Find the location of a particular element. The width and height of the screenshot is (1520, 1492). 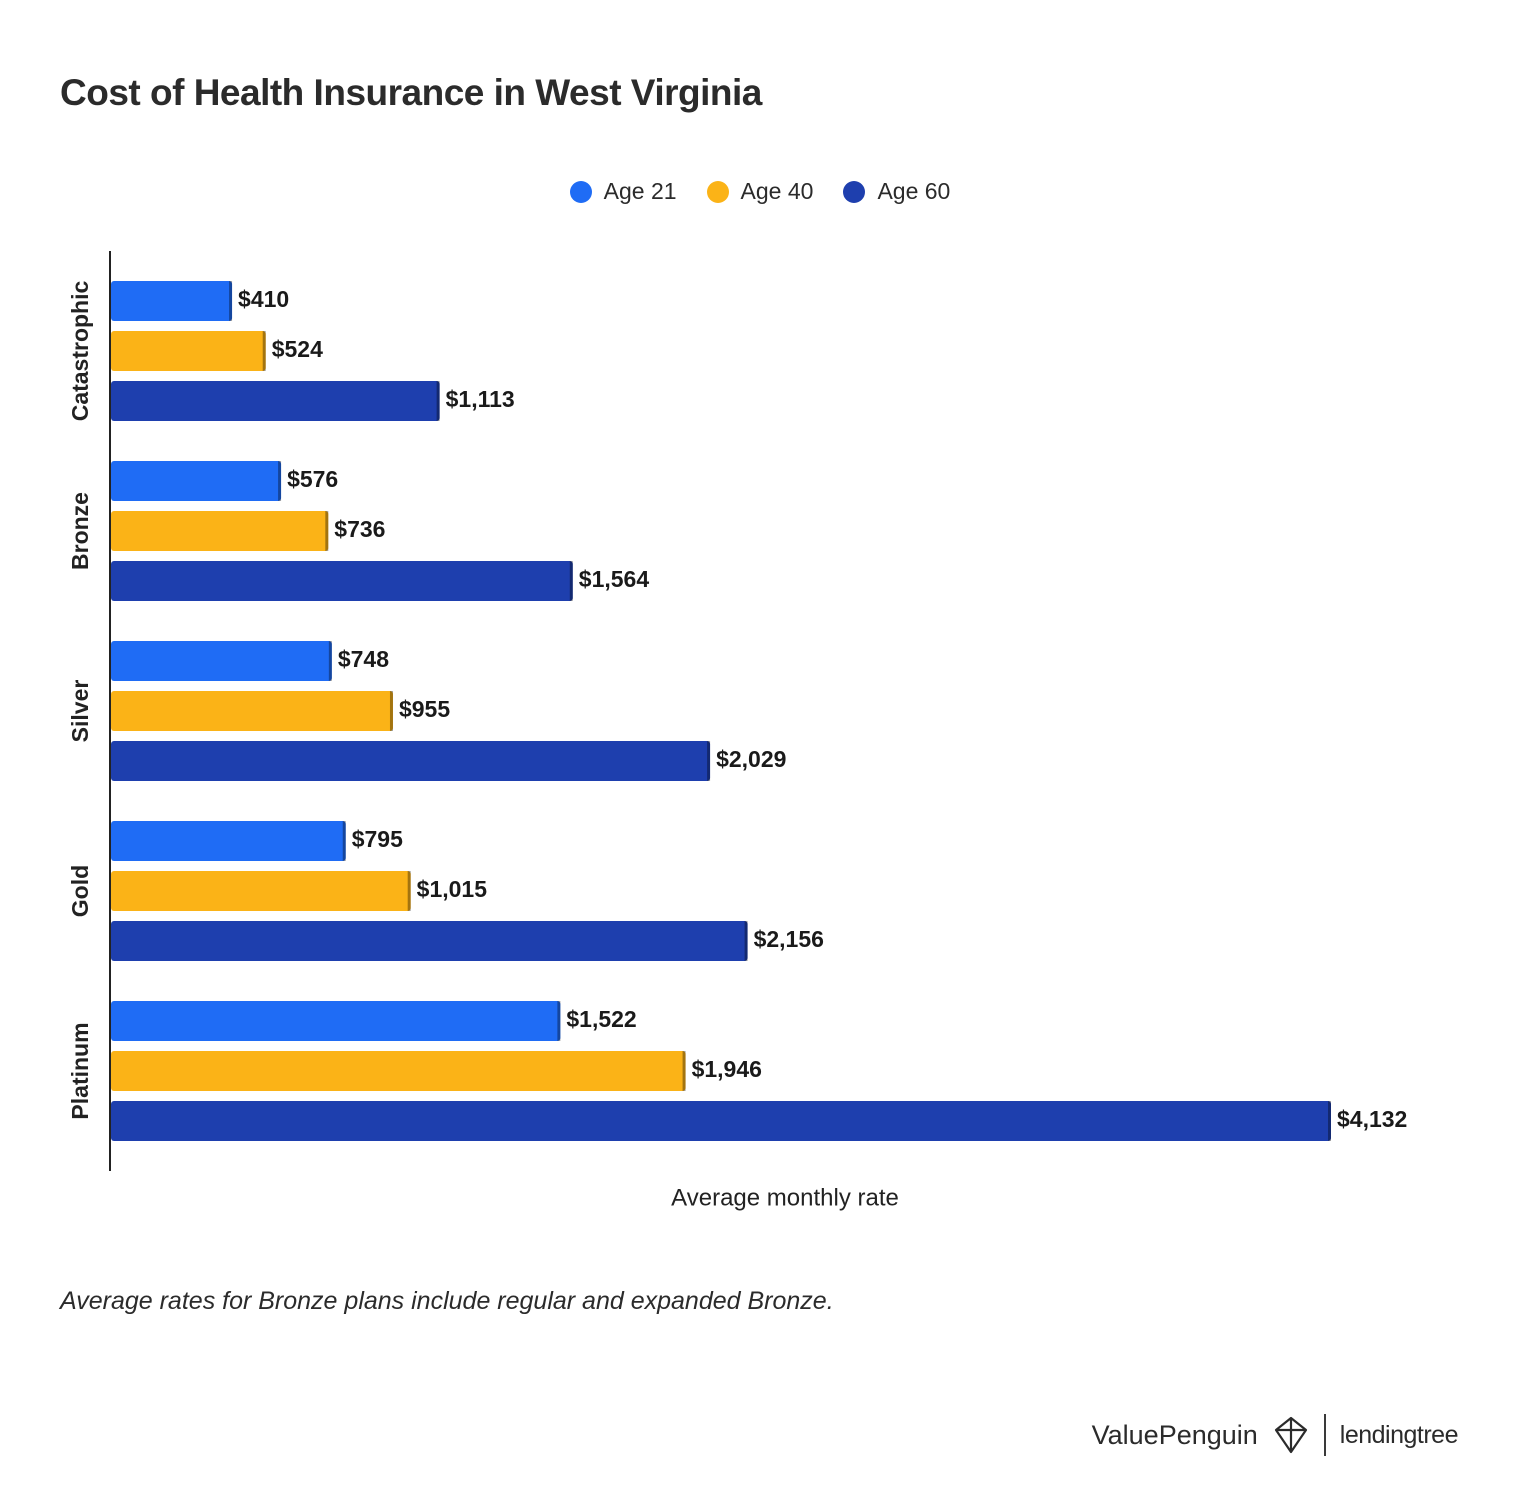

data-label-bronze-age-40: $736 is located at coordinates (359, 529).